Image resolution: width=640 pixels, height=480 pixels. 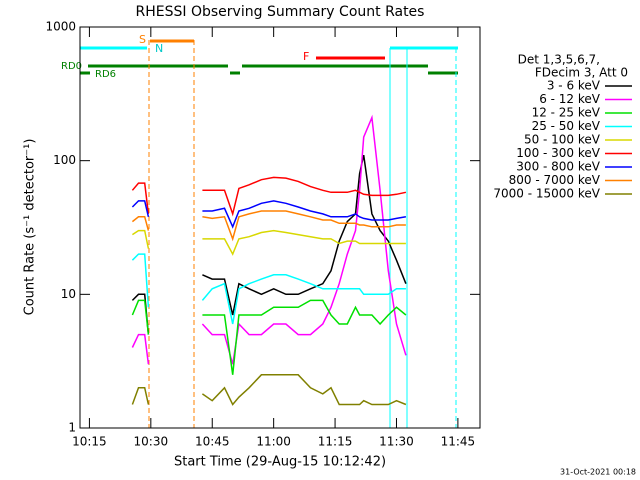 I want to click on y-tick-label: 1, so click(x=72, y=428).